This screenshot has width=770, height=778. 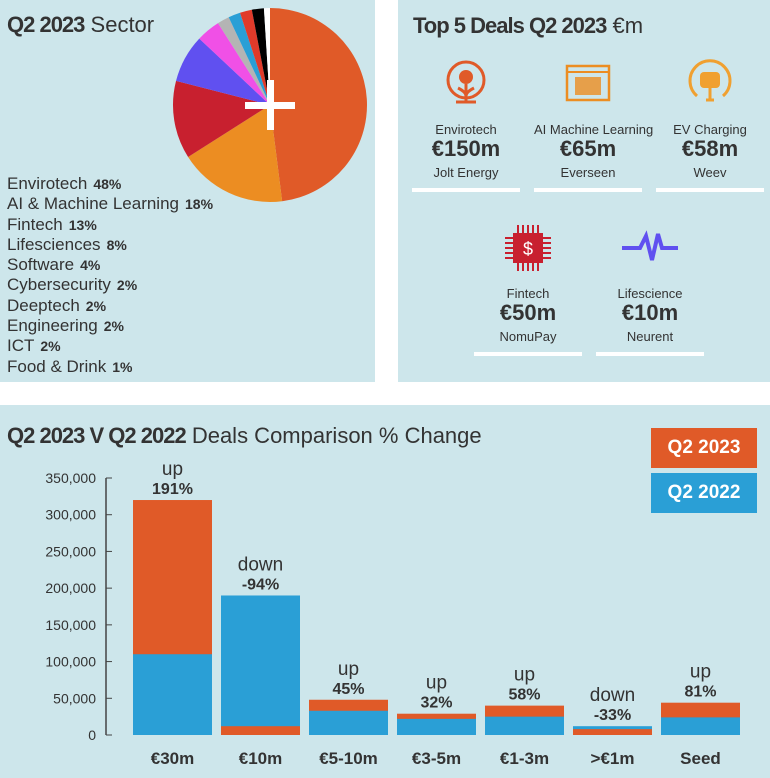 I want to click on legend-item: Lifesciences 8%, so click(x=110, y=245).